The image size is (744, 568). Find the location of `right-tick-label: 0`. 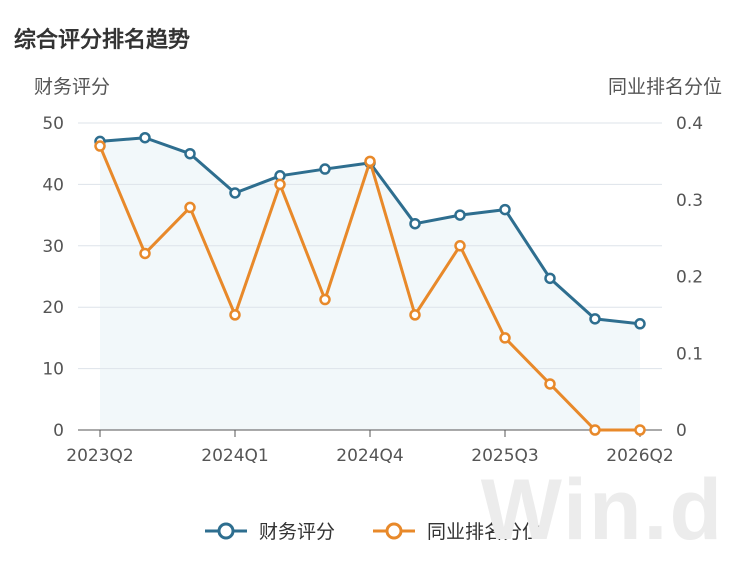

right-tick-label: 0 is located at coordinates (681, 431).